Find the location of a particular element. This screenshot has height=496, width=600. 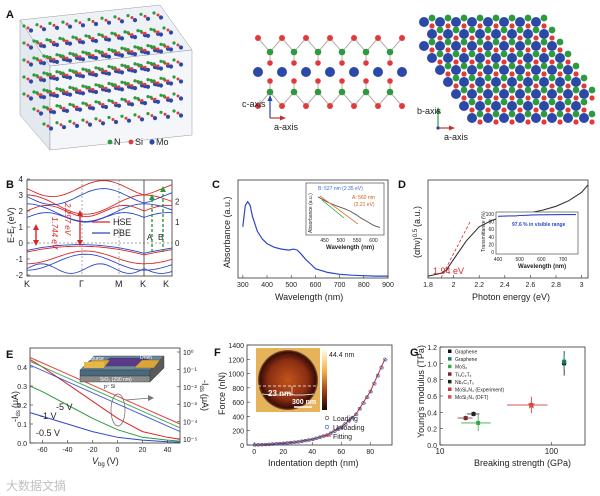

absorbance-y-label: Absorbance (a.u.) is located at coordinates (227, 232).